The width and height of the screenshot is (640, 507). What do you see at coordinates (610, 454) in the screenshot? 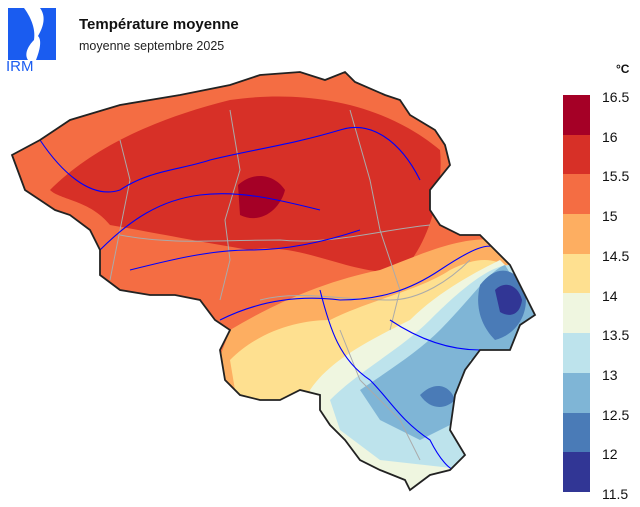
I see `legend-label: 12` at bounding box center [610, 454].